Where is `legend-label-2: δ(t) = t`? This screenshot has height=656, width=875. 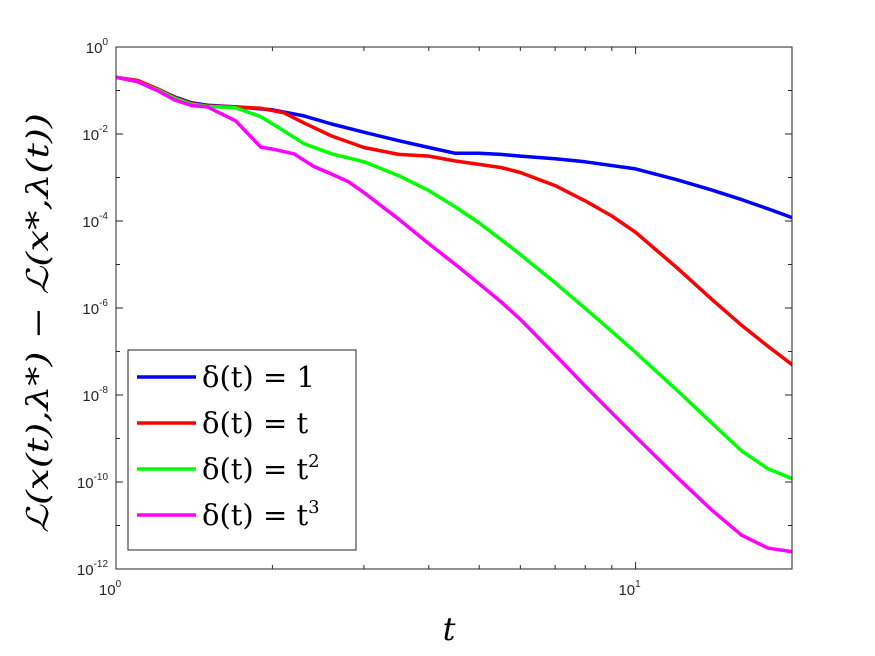
legend-label-2: δ(t) = t is located at coordinates (255, 423).